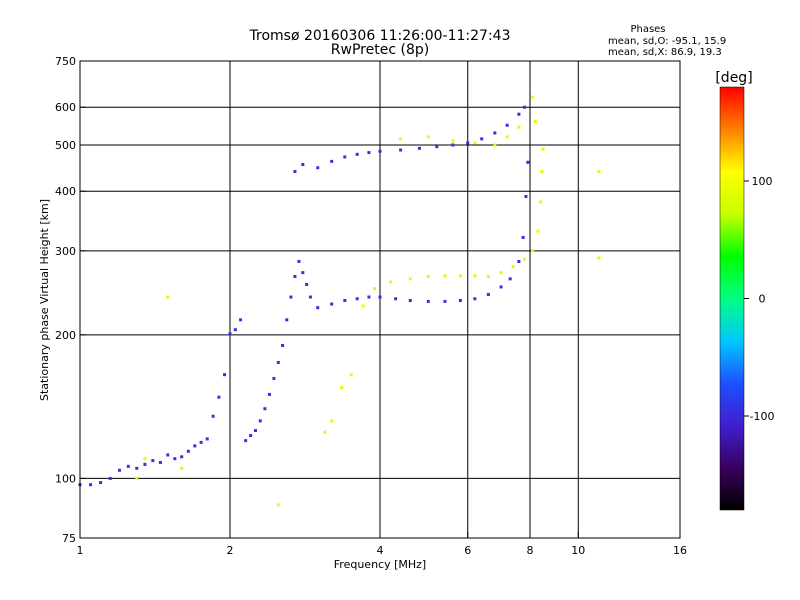  Describe the element at coordinates (69, 538) in the screenshot. I see `y-tick-label: 75` at that location.